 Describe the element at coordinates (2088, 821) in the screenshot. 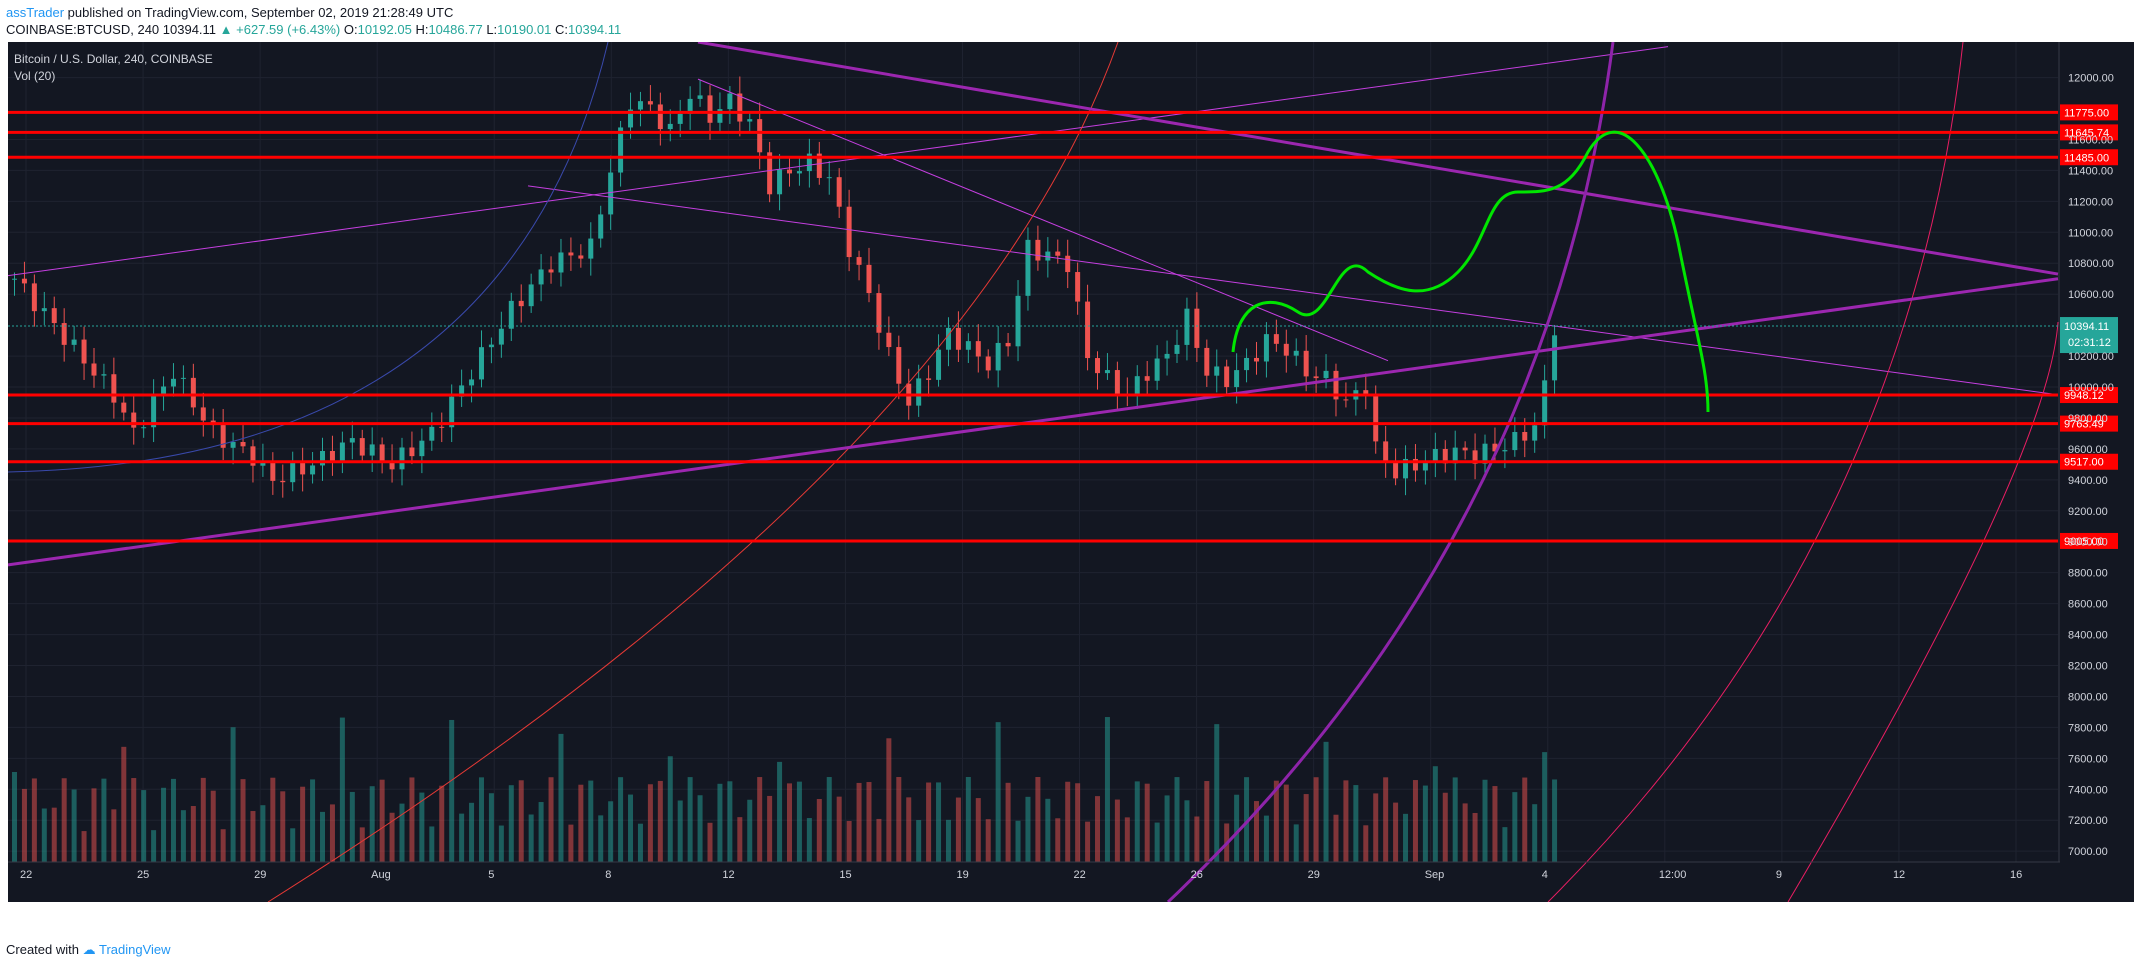

I see `y-tick-label: 7200.00` at that location.